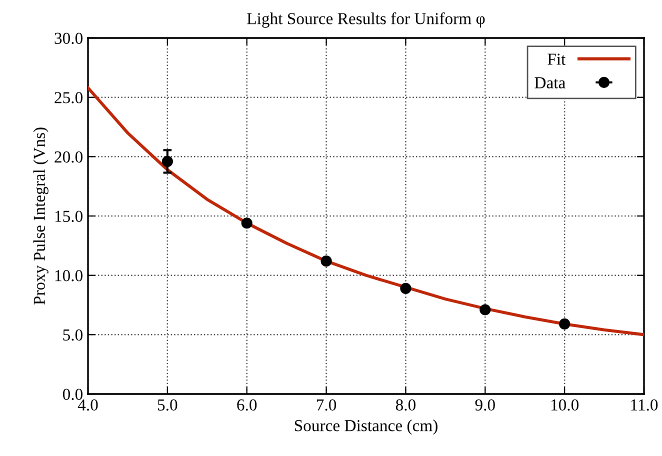 This screenshot has height=456, width=662. Describe the element at coordinates (88, 405) in the screenshot. I see `x-tick-label: 4.0` at that location.